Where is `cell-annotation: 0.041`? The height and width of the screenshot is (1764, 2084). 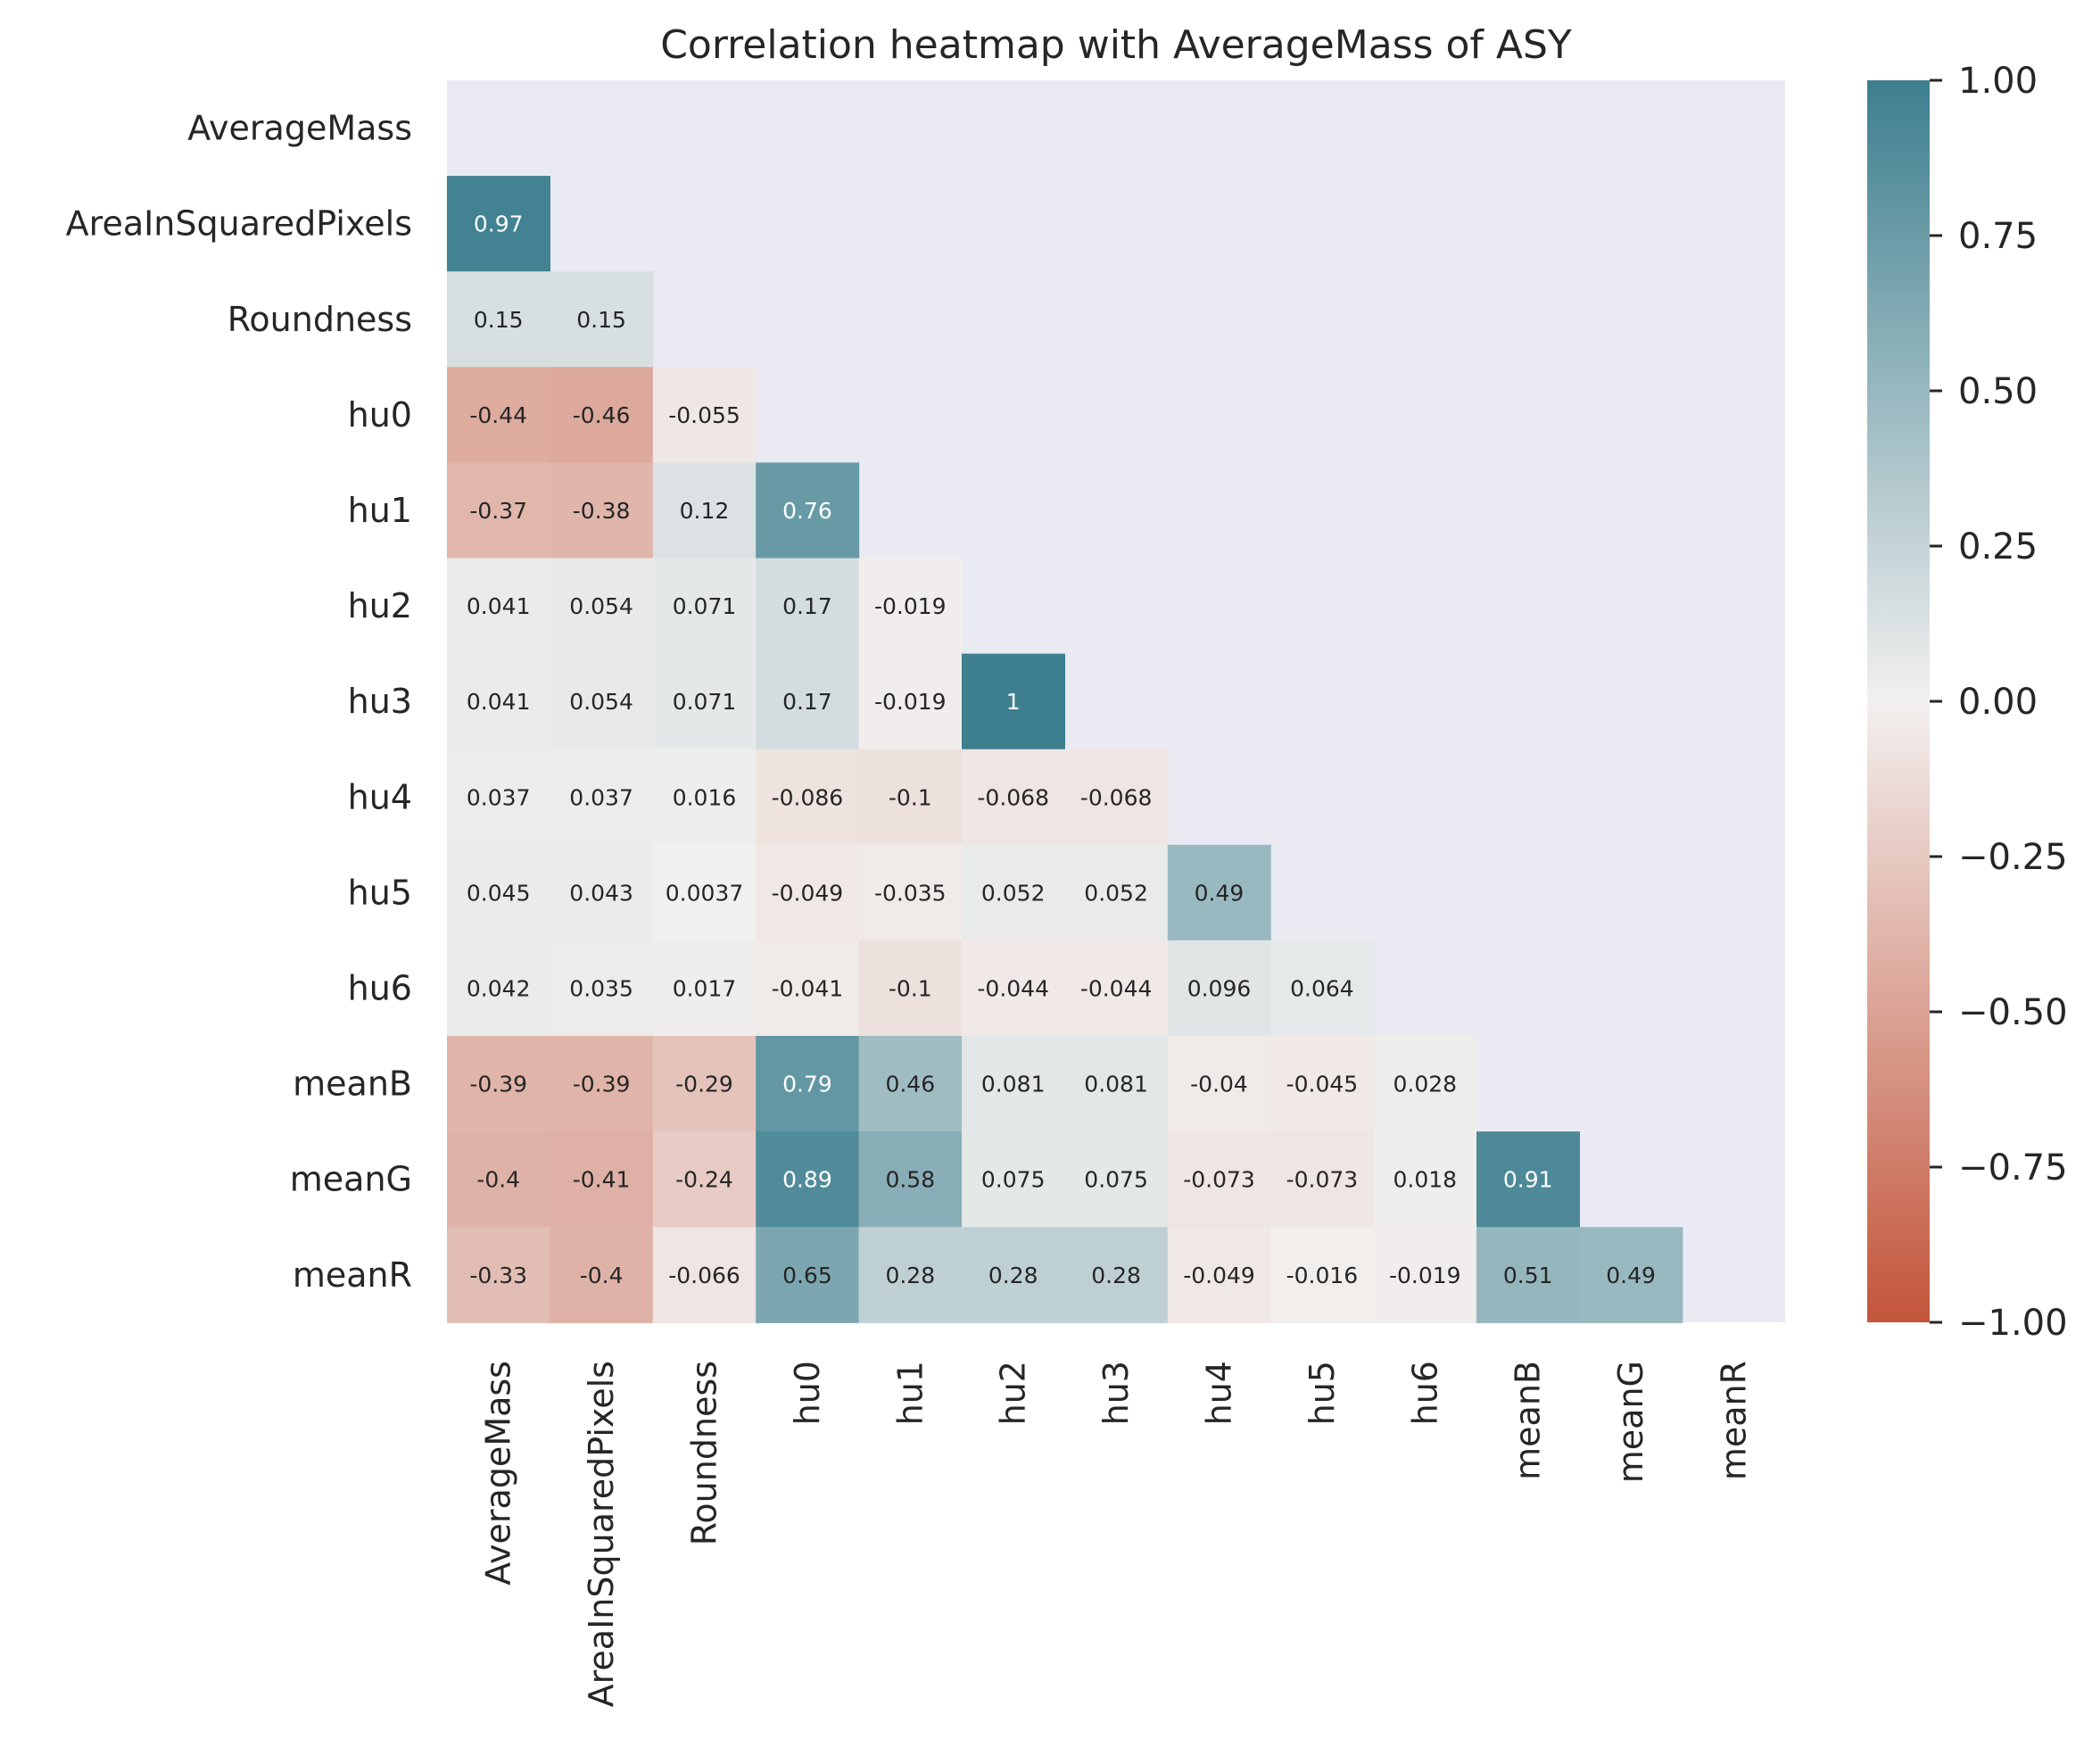
cell-annotation: 0.041 is located at coordinates (499, 702).